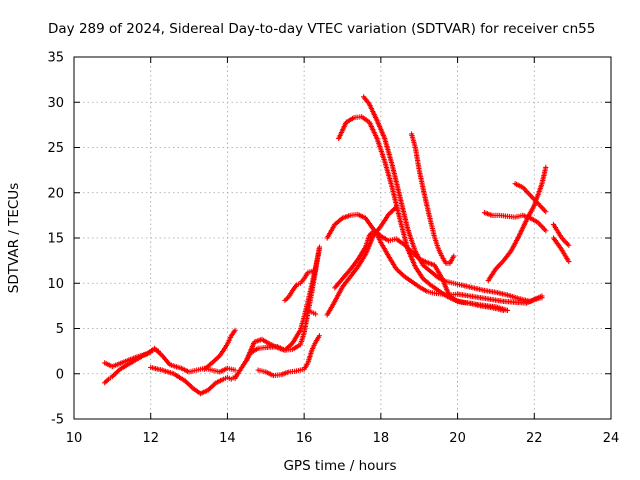 The height and width of the screenshot is (480, 640). Describe the element at coordinates (339, 466) in the screenshot. I see `x-axis-label: GPS time / hours` at that location.